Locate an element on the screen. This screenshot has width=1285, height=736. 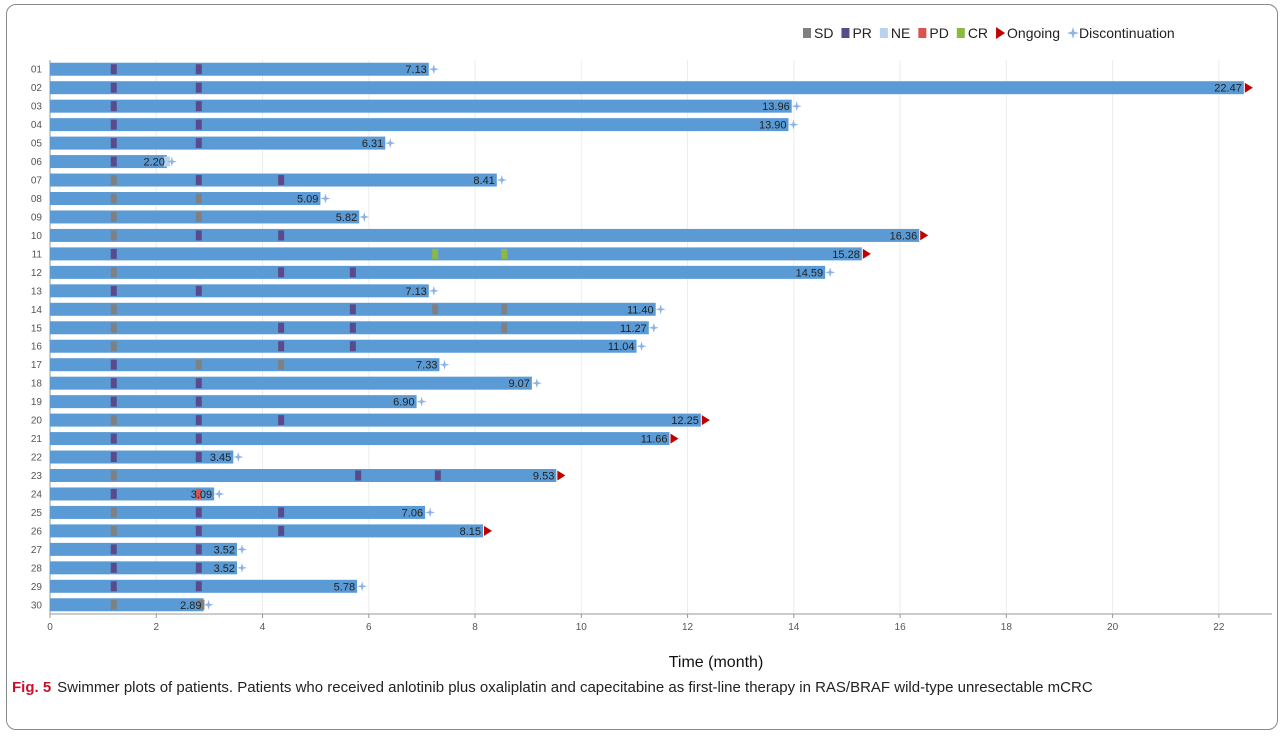
patient-id-label: 09 is located at coordinates (37, 217).